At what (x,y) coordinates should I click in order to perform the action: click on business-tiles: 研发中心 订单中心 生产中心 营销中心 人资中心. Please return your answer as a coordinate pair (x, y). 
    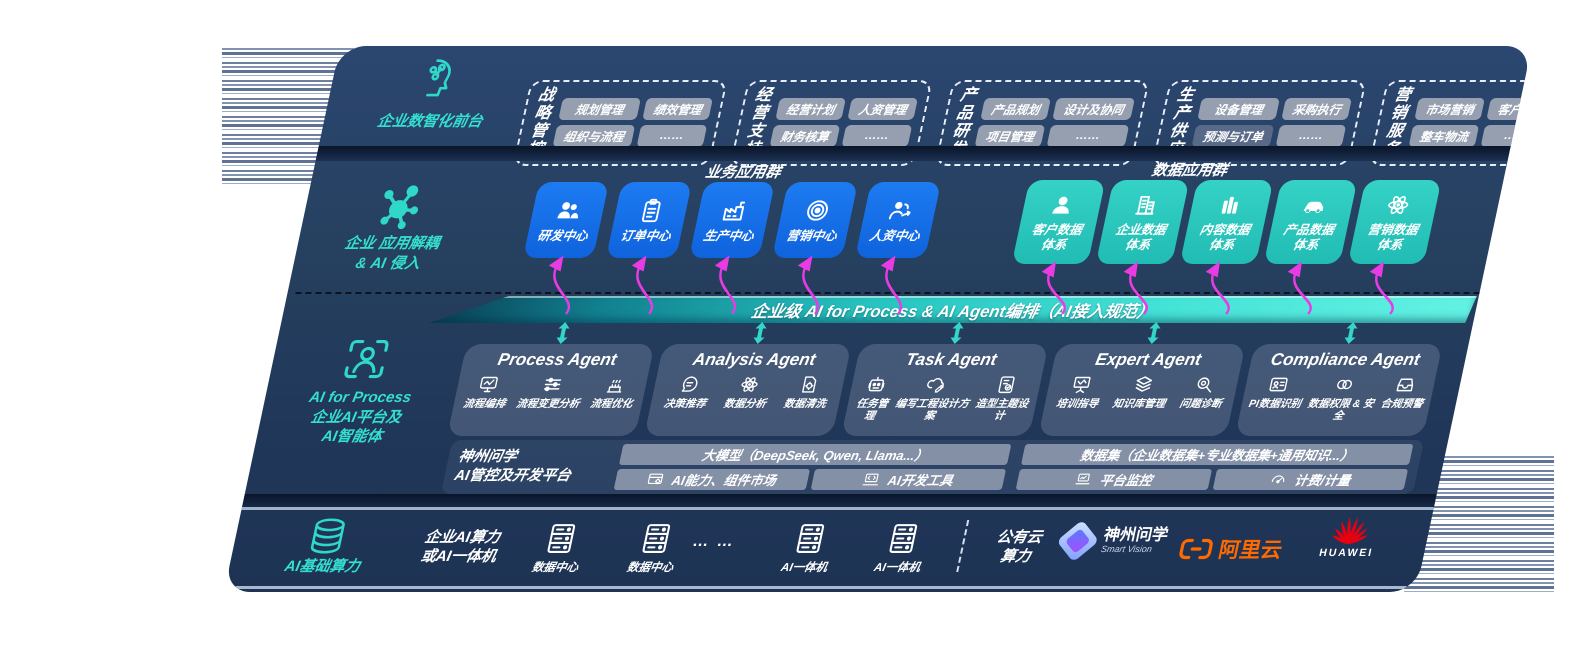
    Looking at the image, I should click on (732, 220).